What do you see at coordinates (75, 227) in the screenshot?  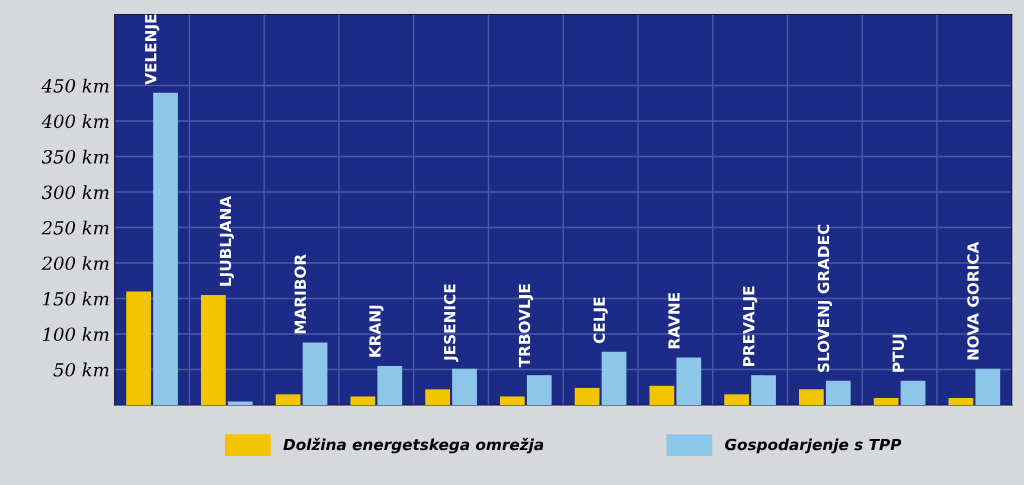 I see `y-tick-label: 250 km` at bounding box center [75, 227].